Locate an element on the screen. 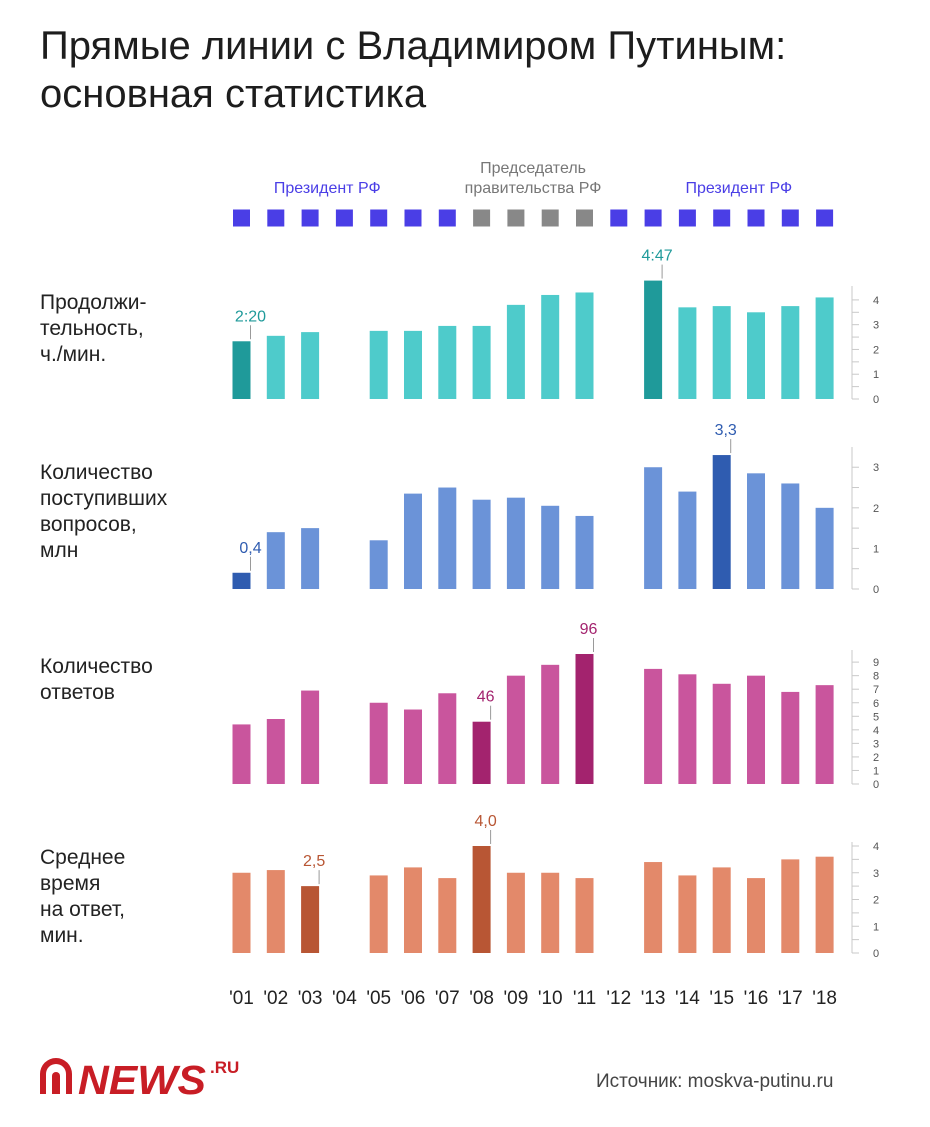  duration-callout-label-2: 4:47 is located at coordinates (657, 256).